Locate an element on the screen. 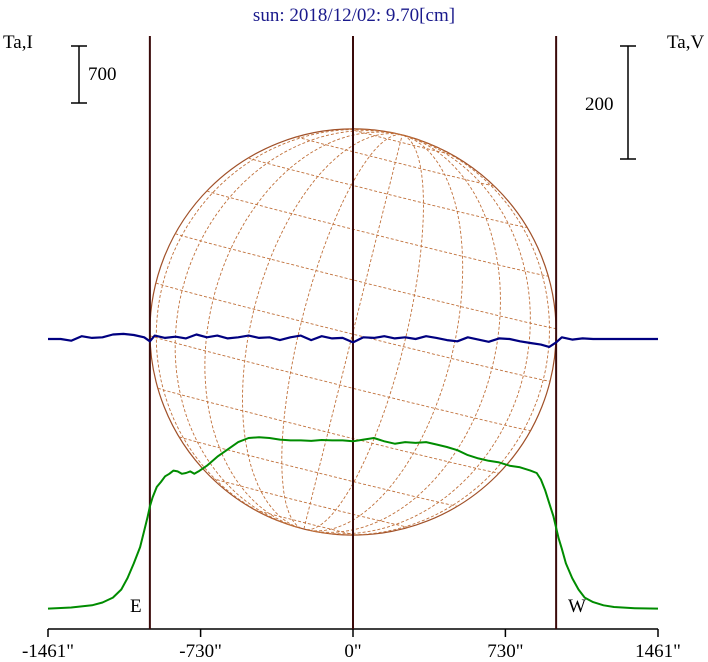  right-scale-bar is located at coordinates (628, 102).